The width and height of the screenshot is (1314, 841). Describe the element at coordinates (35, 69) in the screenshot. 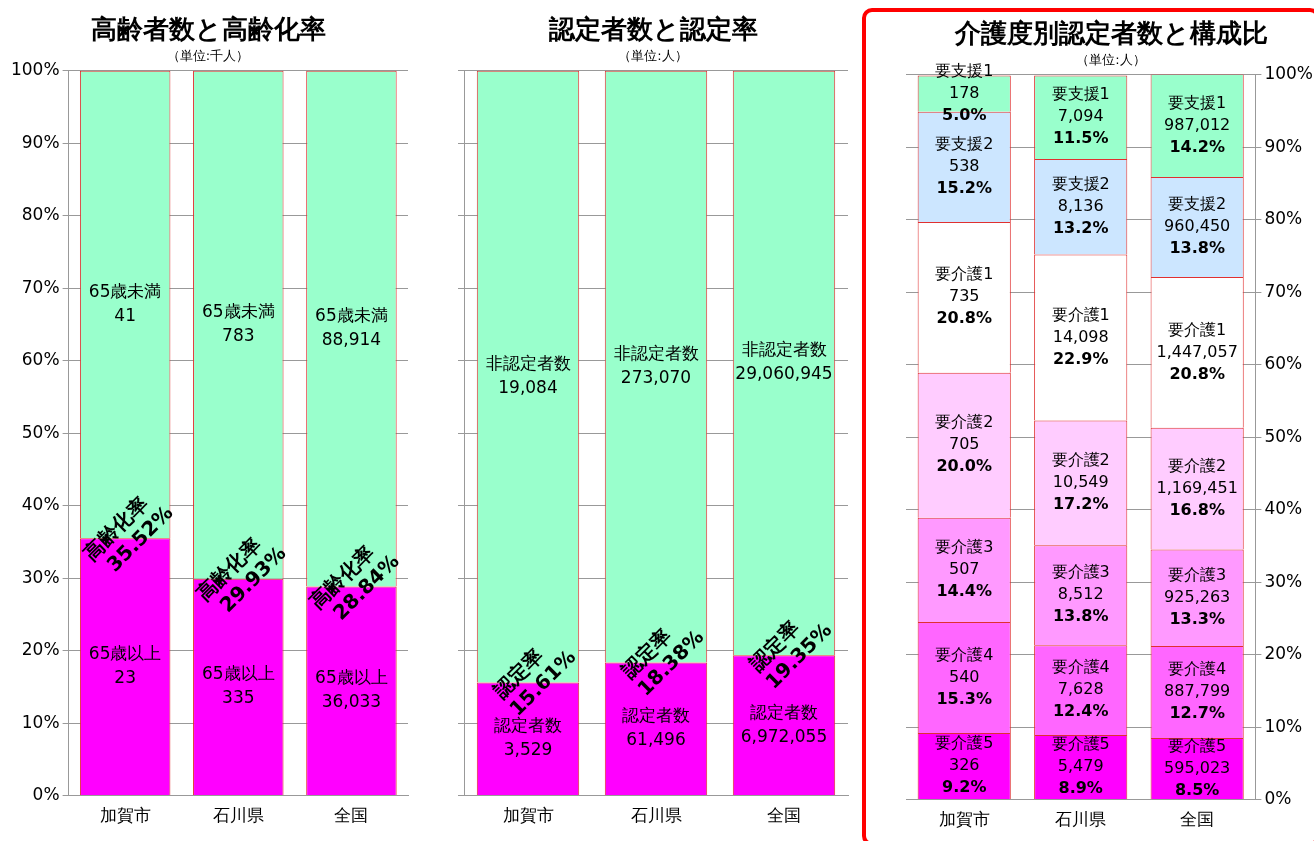

I see `y-tick-label: 100%` at that location.